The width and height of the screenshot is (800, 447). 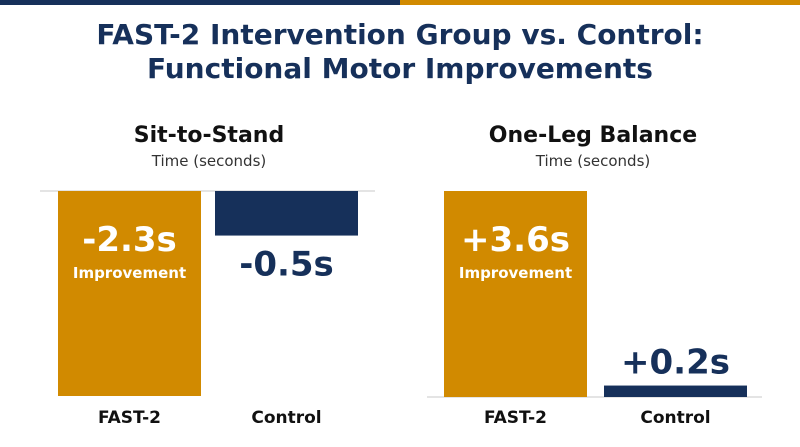 I want to click on sit-to-stand-category-label-fast-2: FAST-2, so click(x=129, y=418).